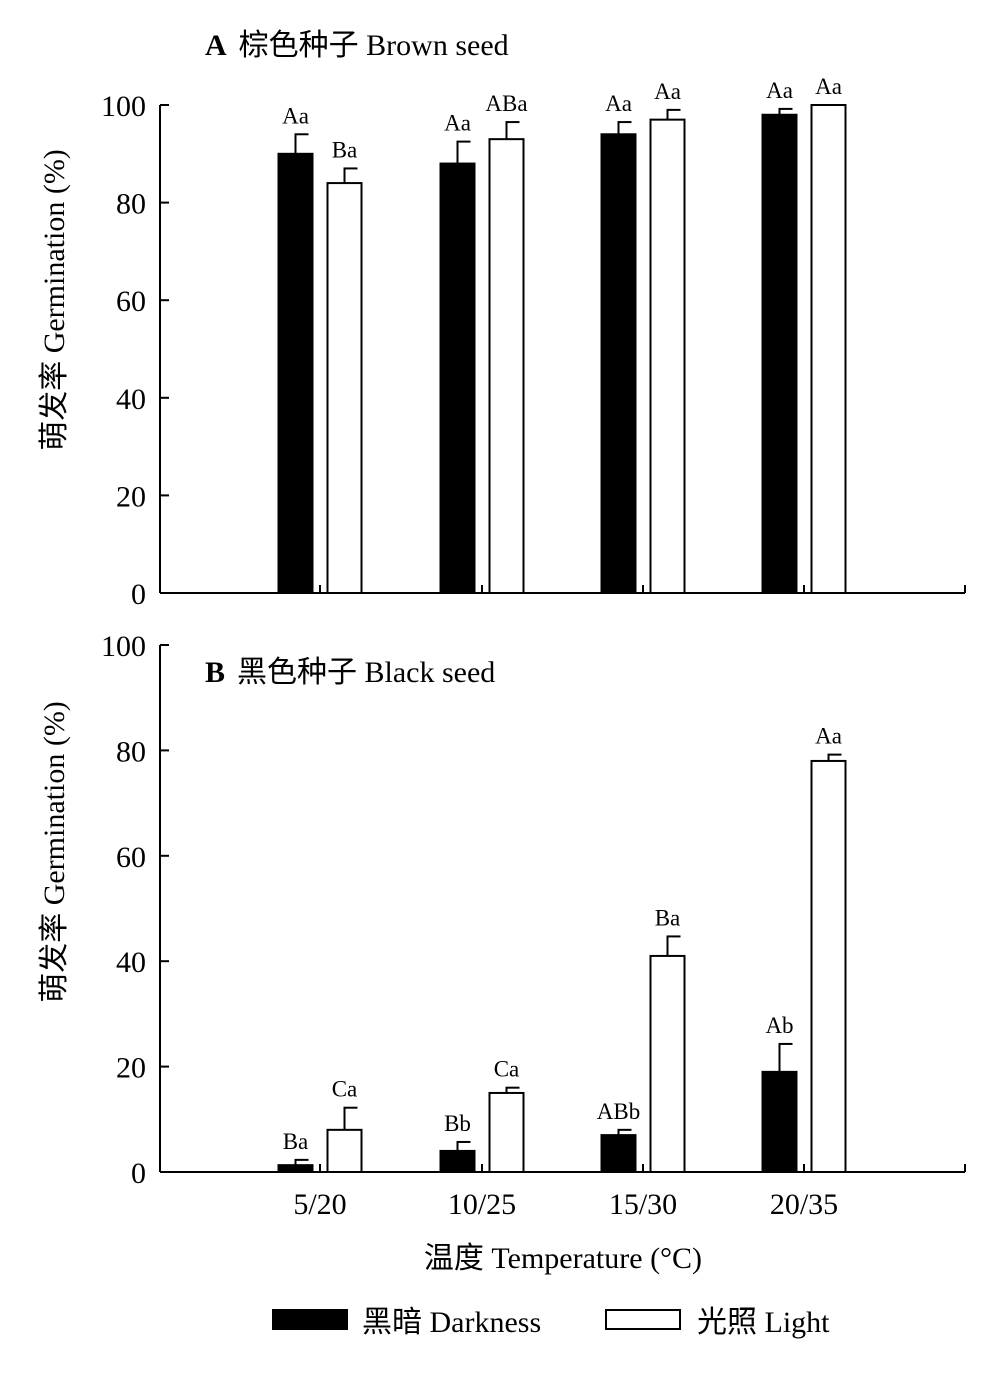 The height and width of the screenshot is (1386, 1000). I want to click on panel-b-title: B 黑色种子 Black seed, so click(350, 672).